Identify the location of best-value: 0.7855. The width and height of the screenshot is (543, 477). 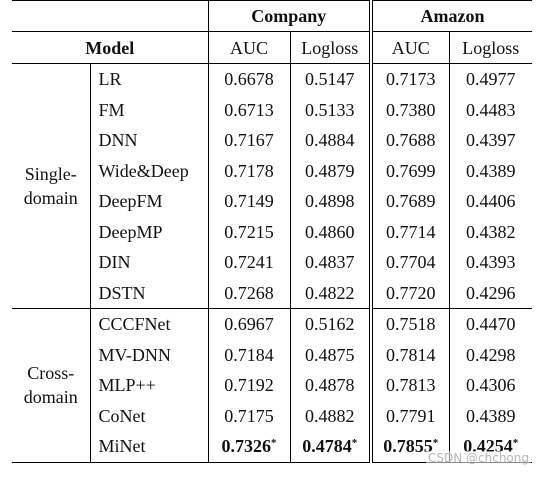
(408, 446).